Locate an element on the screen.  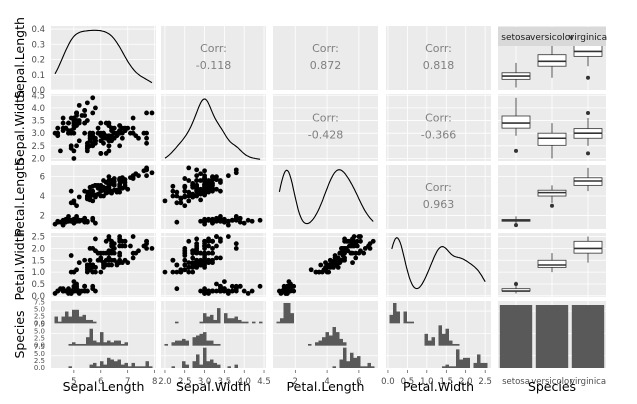
box-body is located at coordinates (588, 50).